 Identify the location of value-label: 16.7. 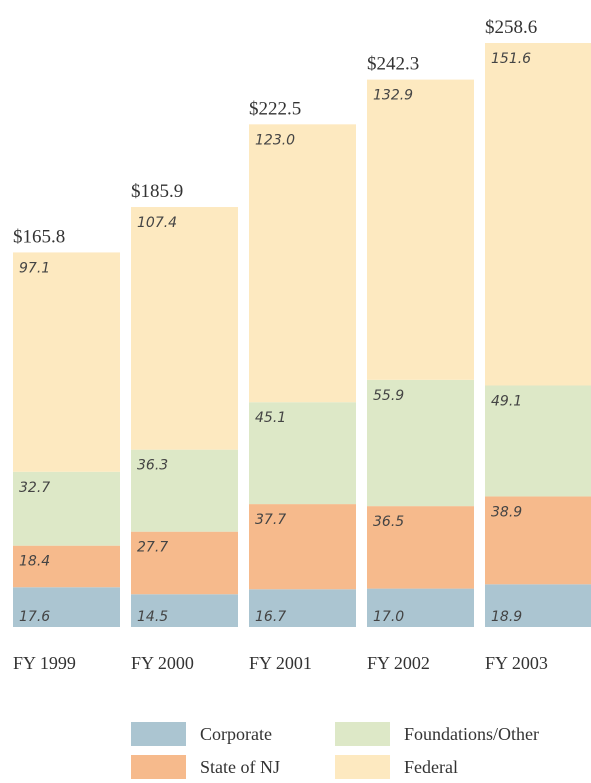
(270, 617).